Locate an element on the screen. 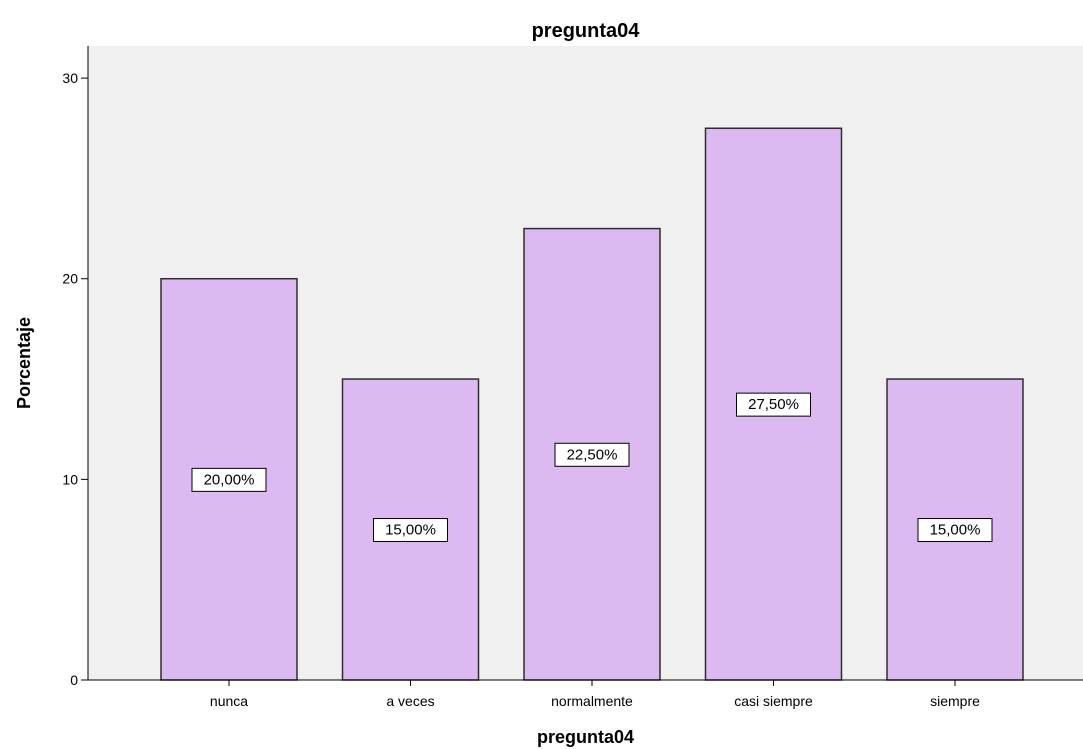 This screenshot has width=1083, height=749. y-tick-label: 20 is located at coordinates (70, 279).